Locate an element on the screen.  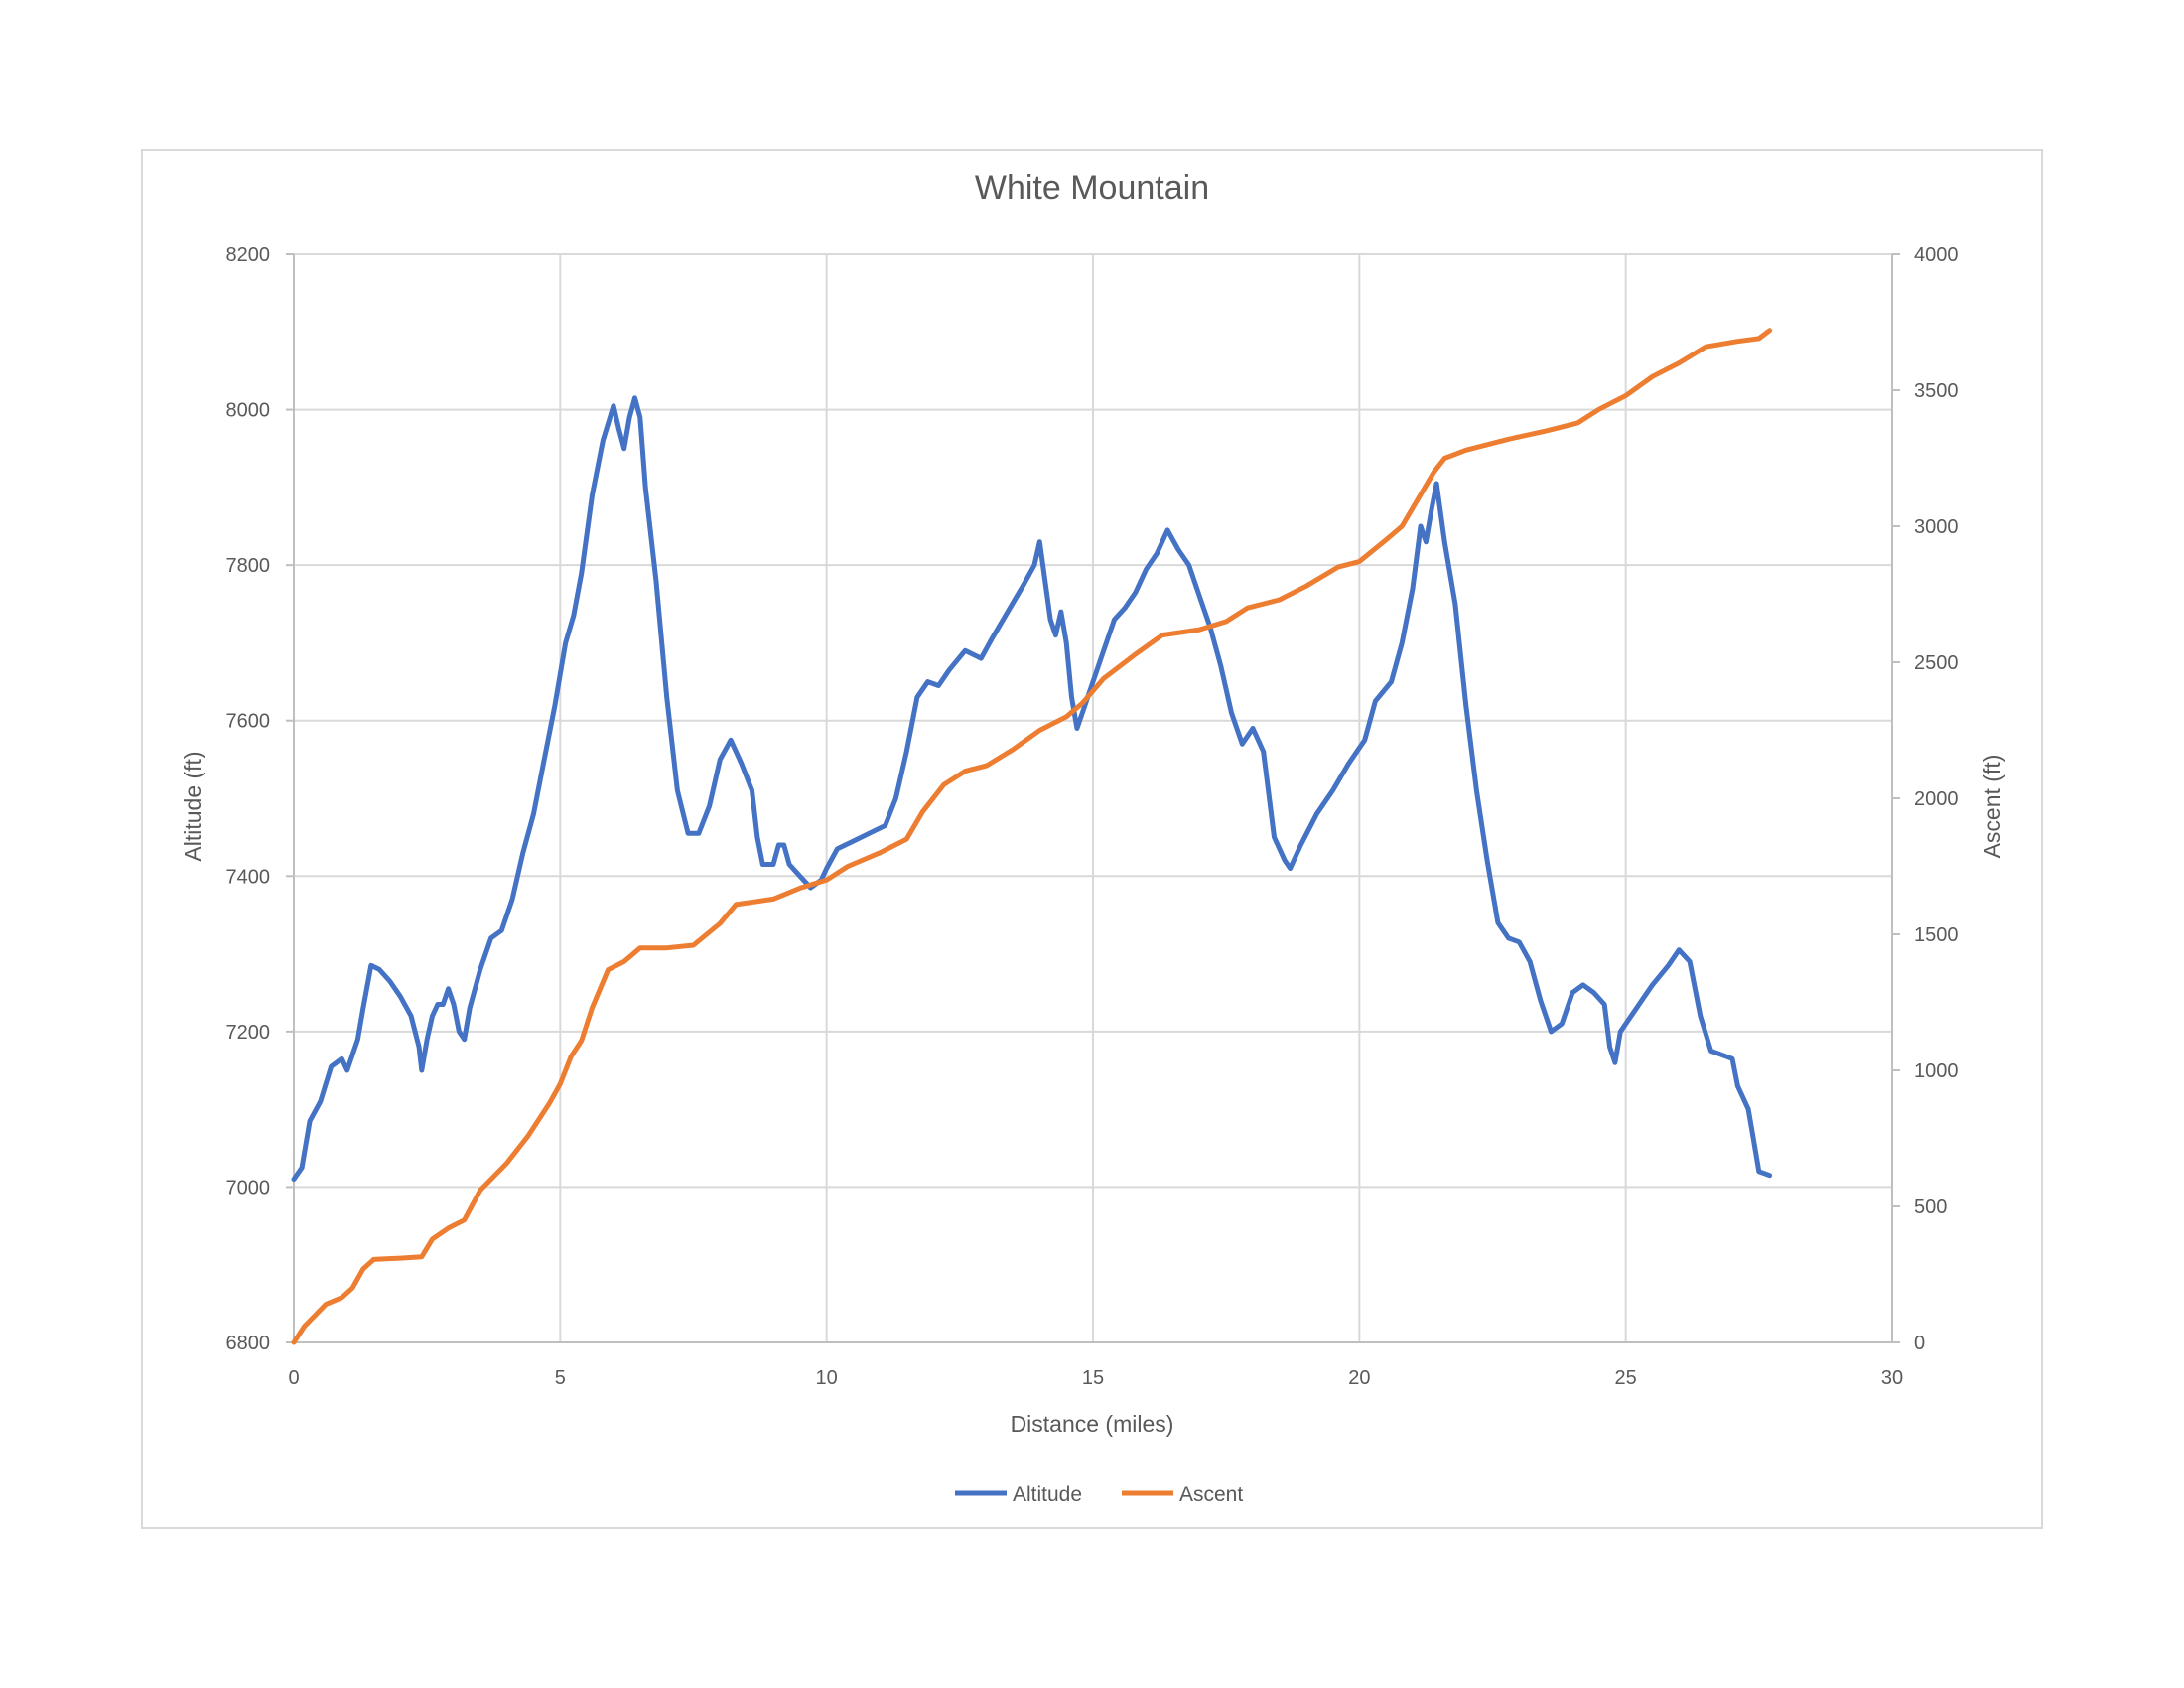
y-tick-label: 7400 is located at coordinates (248, 877).